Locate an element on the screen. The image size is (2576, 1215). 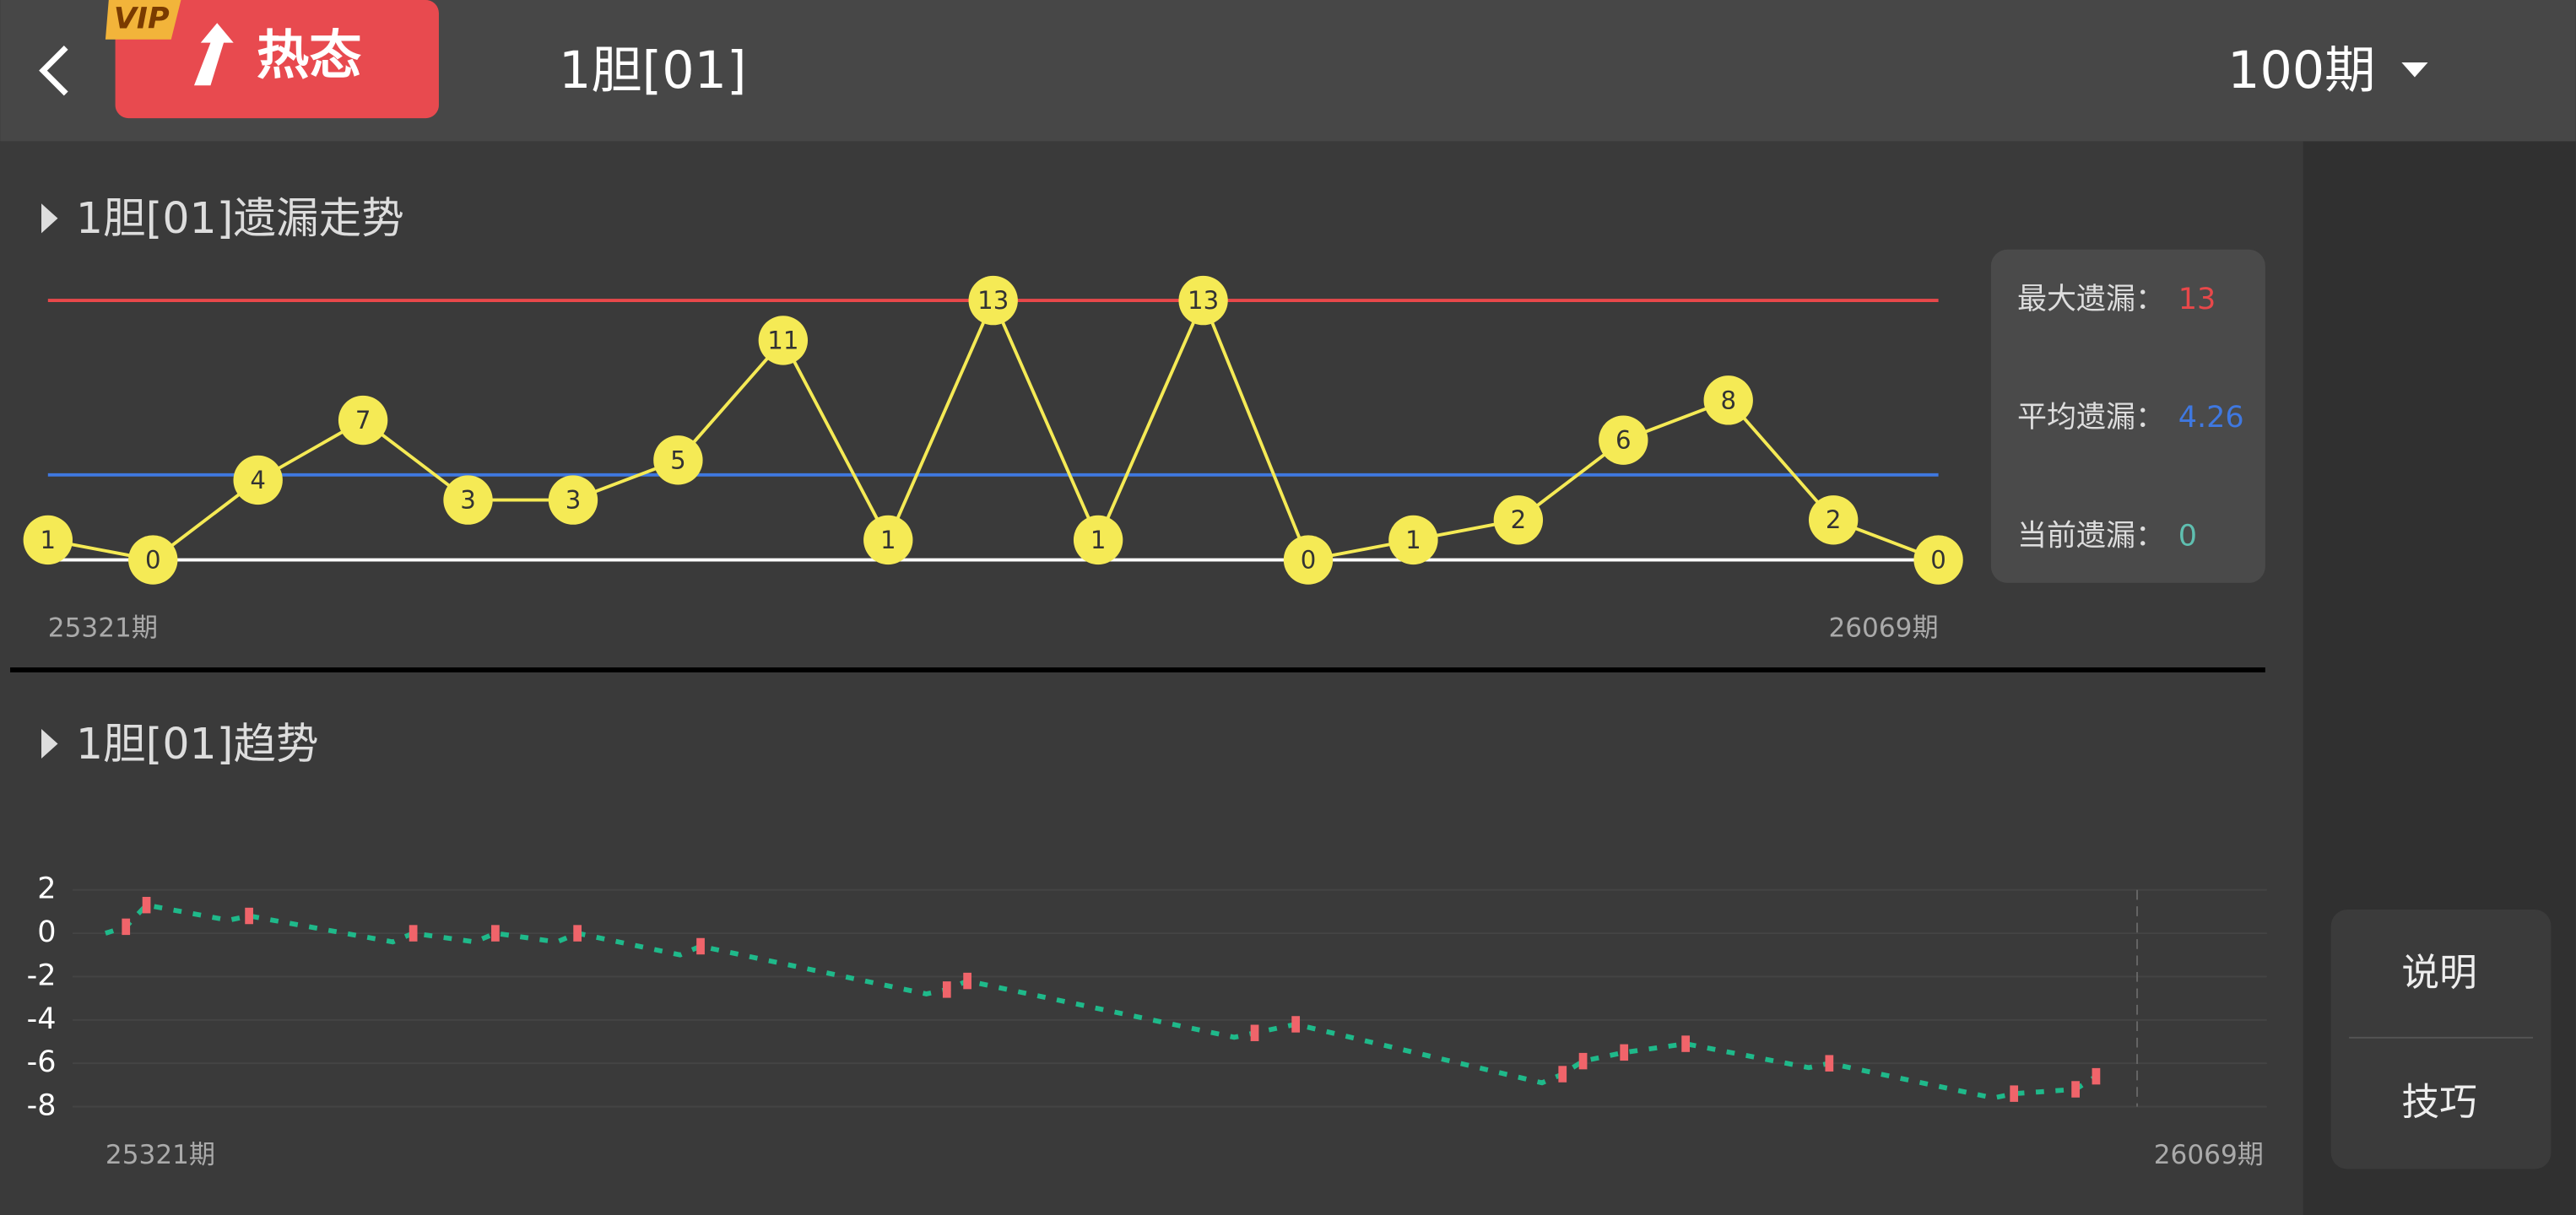
y-tick-label: 2 is located at coordinates (46, 889).